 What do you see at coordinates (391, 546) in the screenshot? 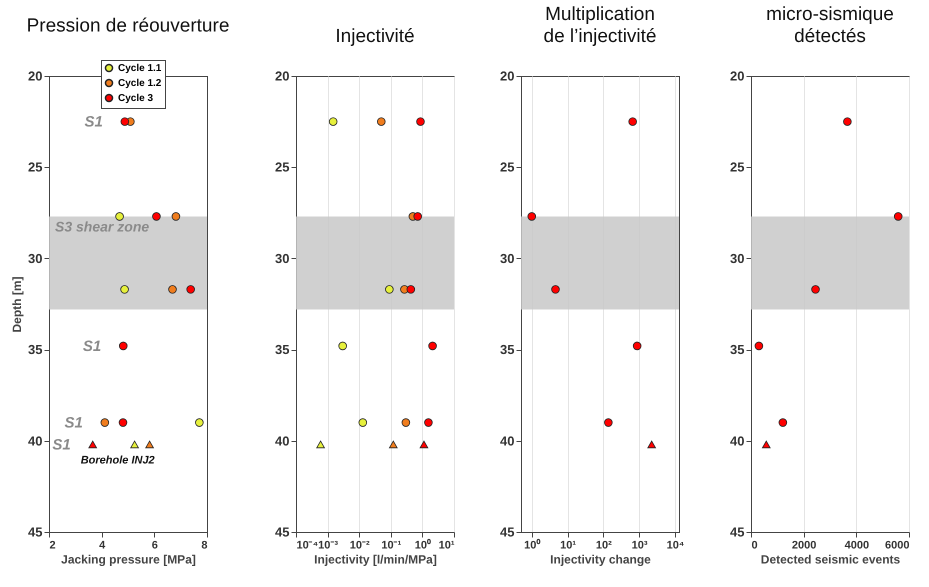
I see `x-tick-label: 10⁻¹` at bounding box center [391, 546].